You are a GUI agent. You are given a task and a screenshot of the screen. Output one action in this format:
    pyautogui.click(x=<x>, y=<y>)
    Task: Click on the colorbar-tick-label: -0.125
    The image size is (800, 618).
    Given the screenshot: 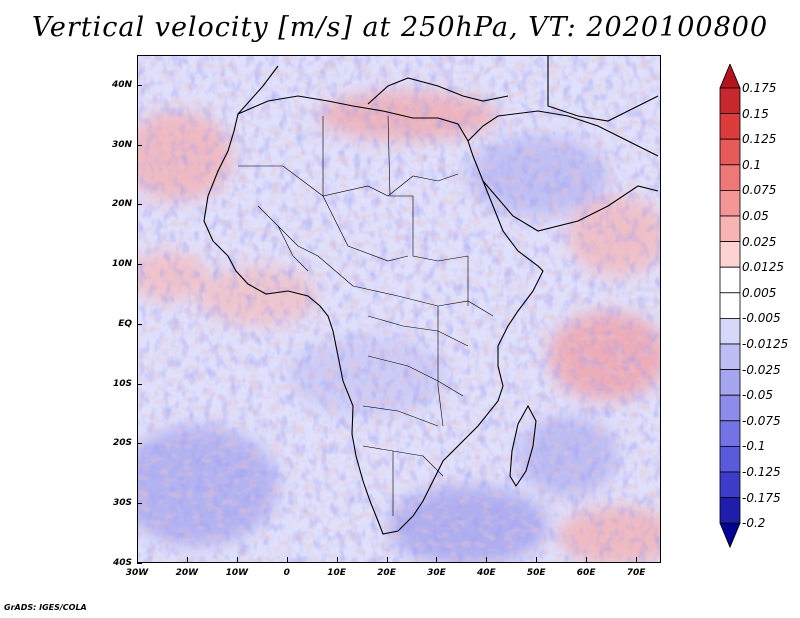 What is the action you would take?
    pyautogui.click(x=761, y=472)
    